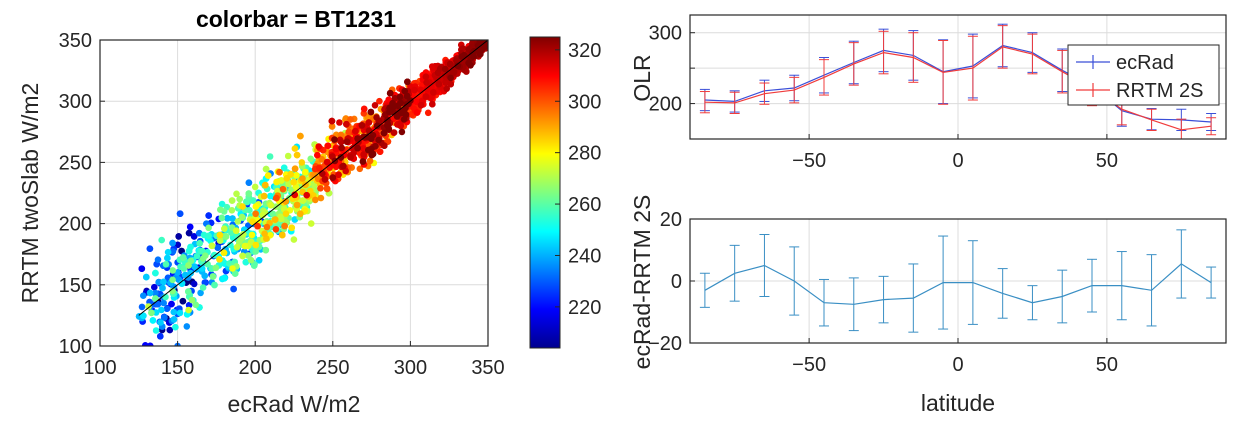  I want to click on difference-x-tick-label: 0, so click(957, 365).